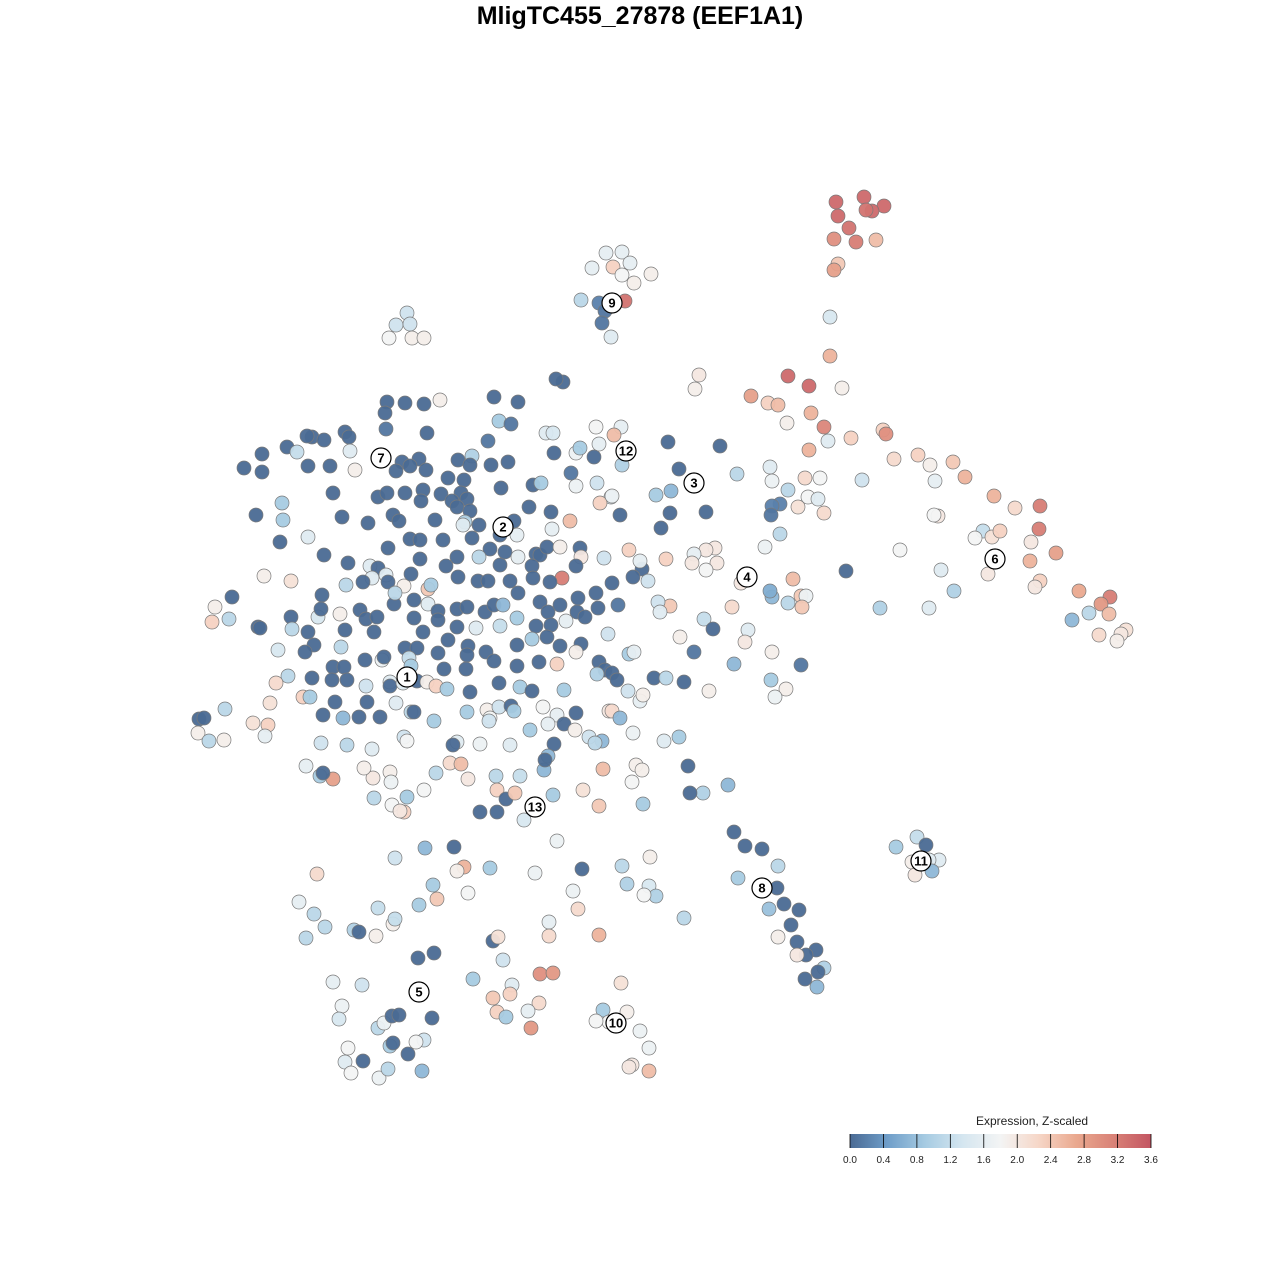 The height and width of the screenshot is (1280, 1280). What do you see at coordinates (381, 458) in the screenshot?
I see `cluster-label-7: 7` at bounding box center [381, 458].